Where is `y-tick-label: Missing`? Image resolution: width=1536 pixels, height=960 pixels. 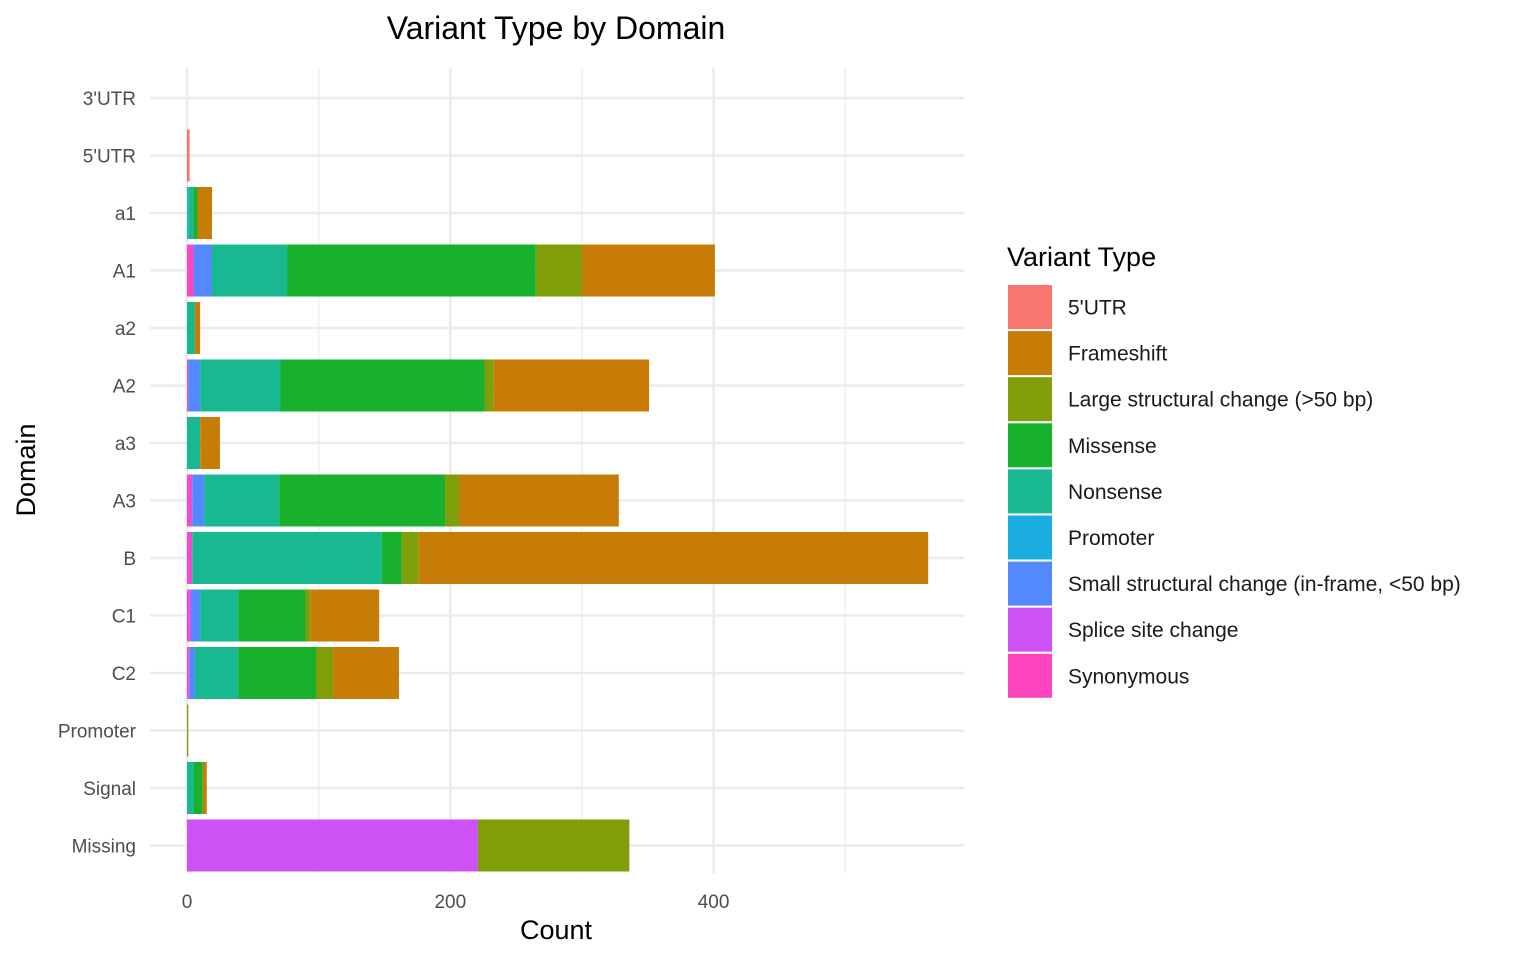
y-tick-label: Missing is located at coordinates (104, 847).